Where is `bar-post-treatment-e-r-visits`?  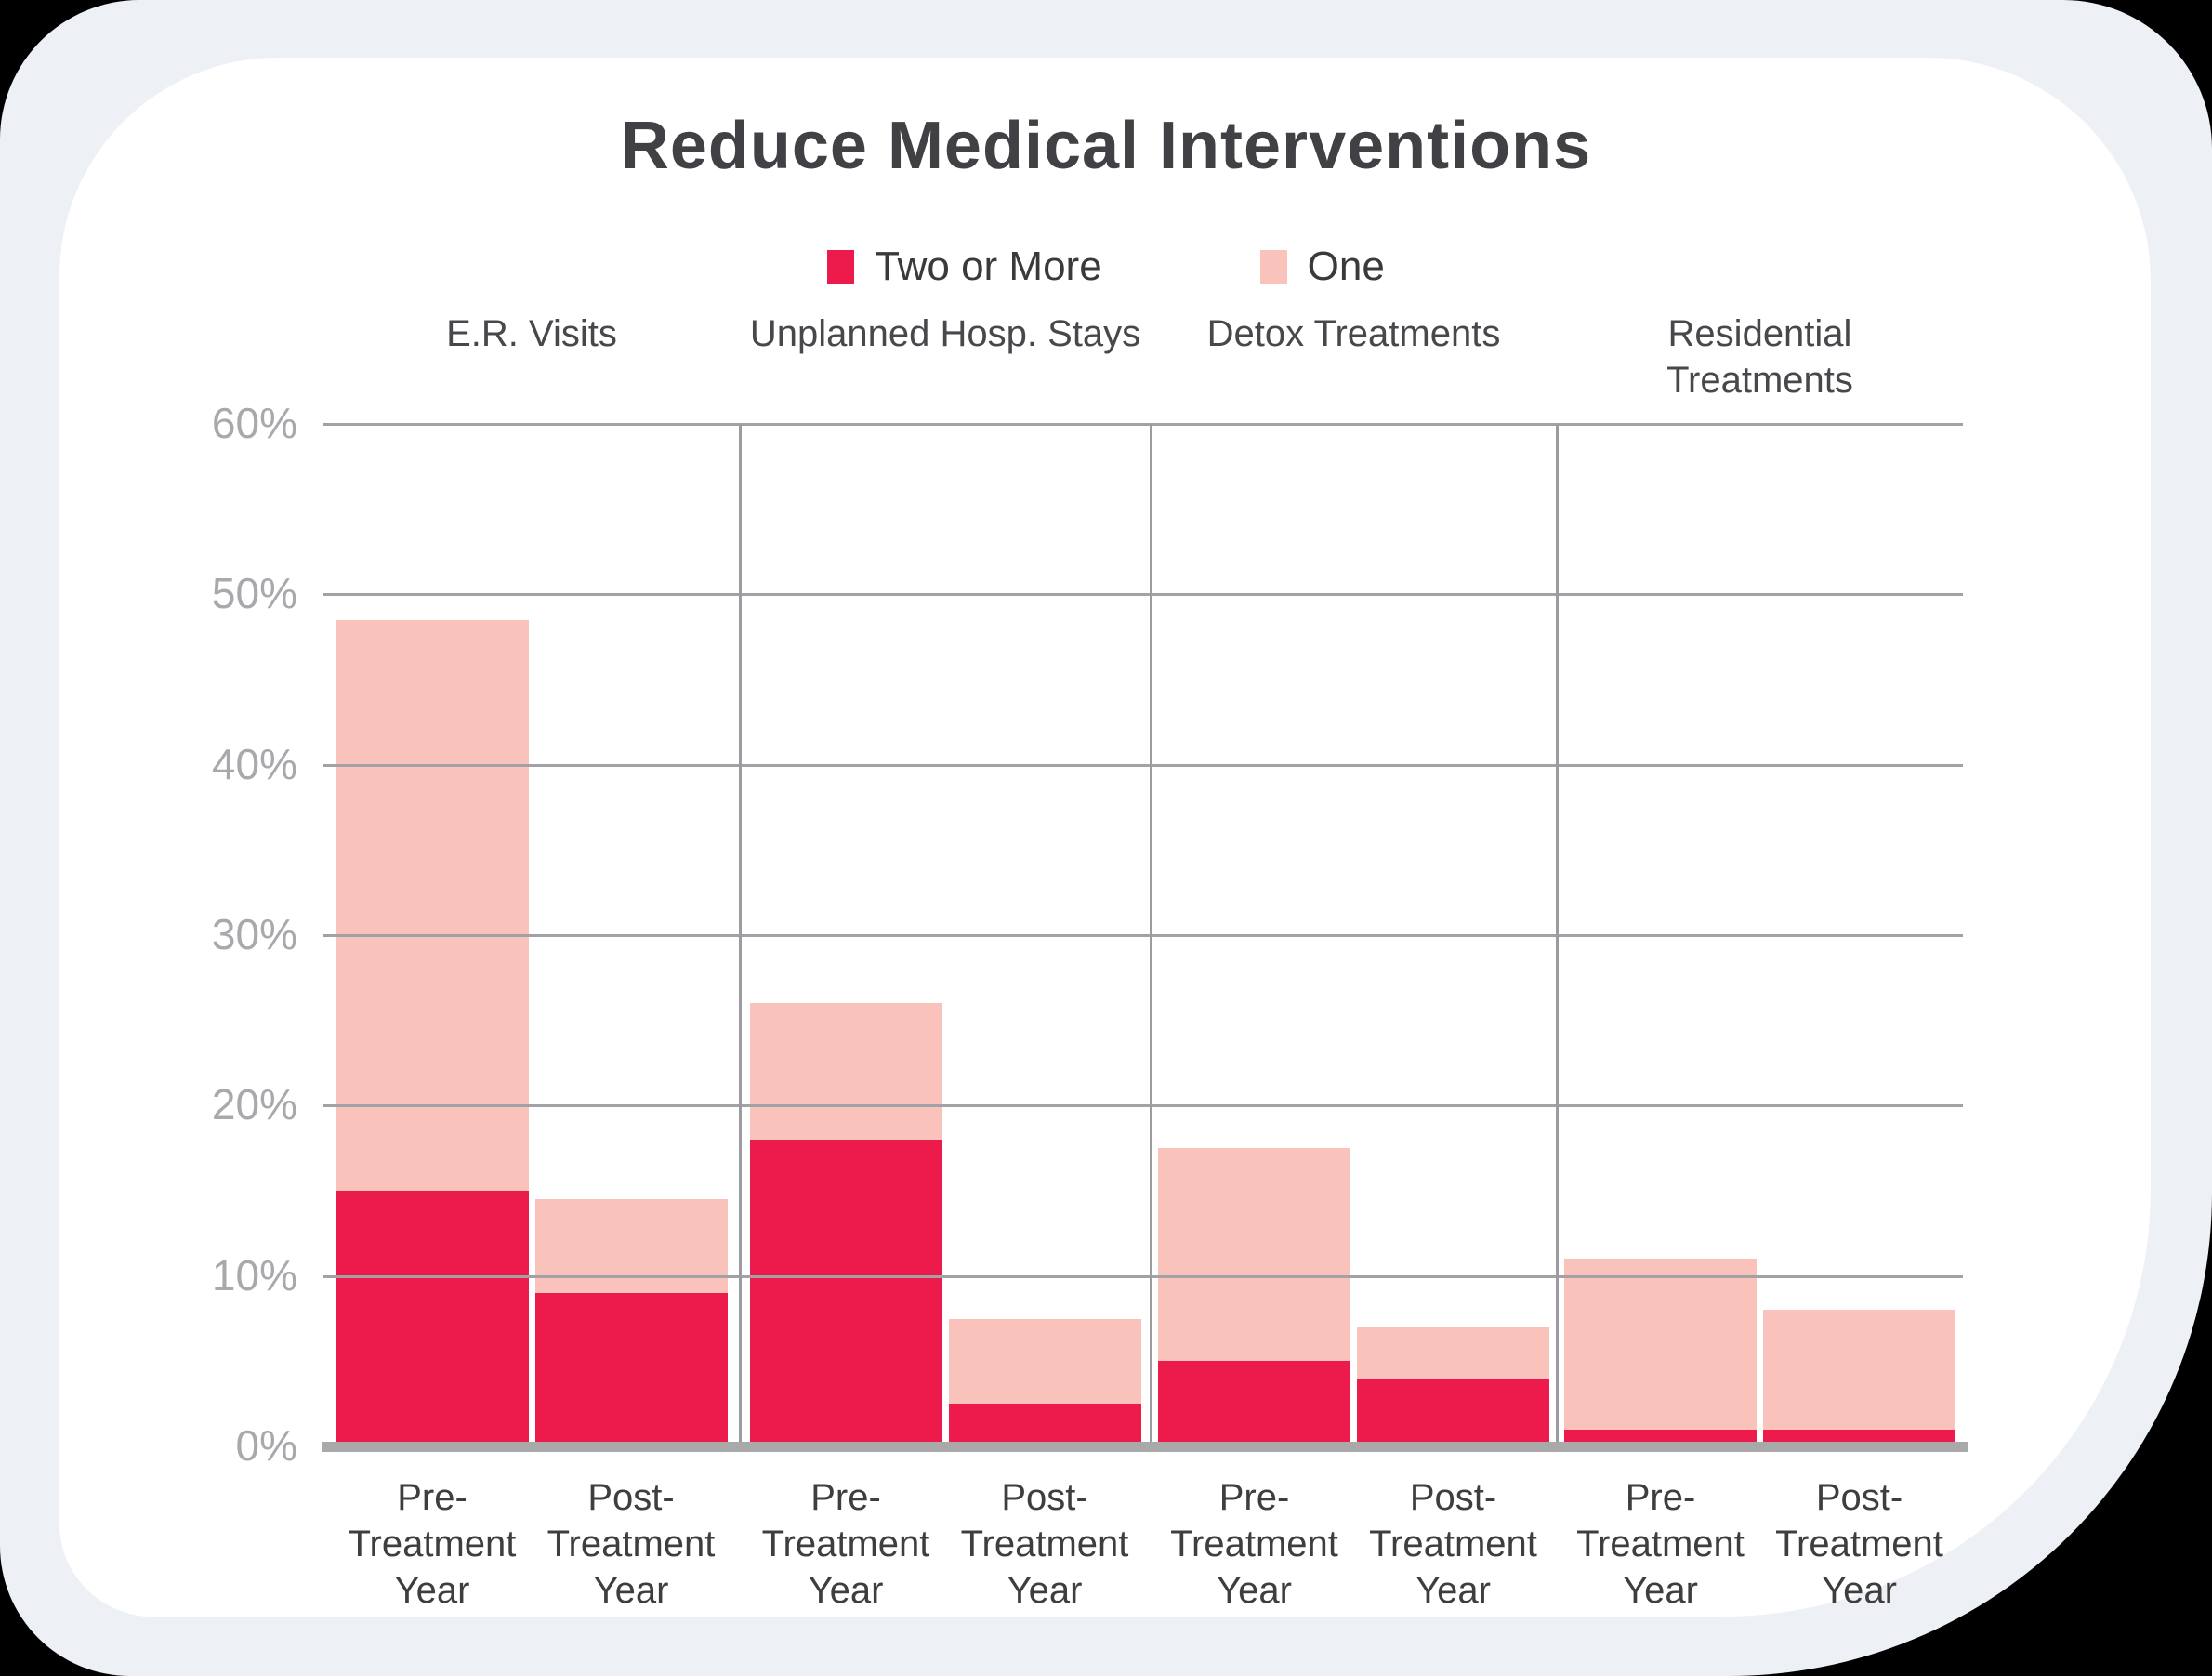
bar-post-treatment-e-r-visits is located at coordinates (631, 1322).